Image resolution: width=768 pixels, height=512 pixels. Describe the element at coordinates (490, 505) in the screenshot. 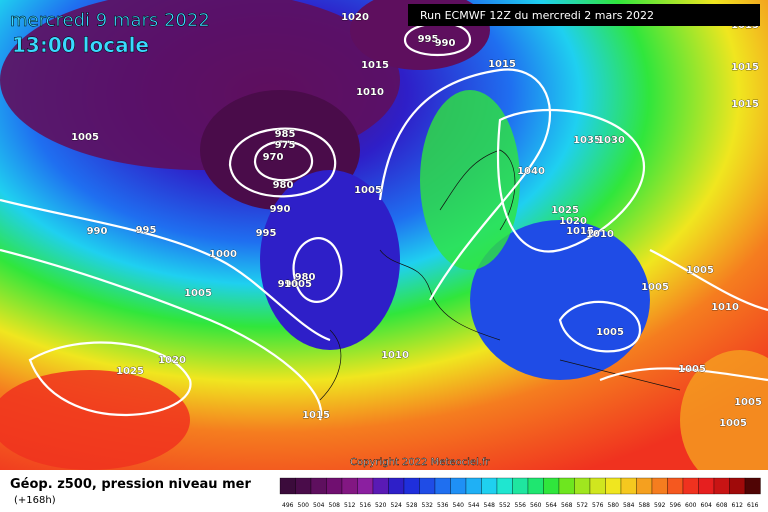

I see `colorbar-label: 548` at that location.